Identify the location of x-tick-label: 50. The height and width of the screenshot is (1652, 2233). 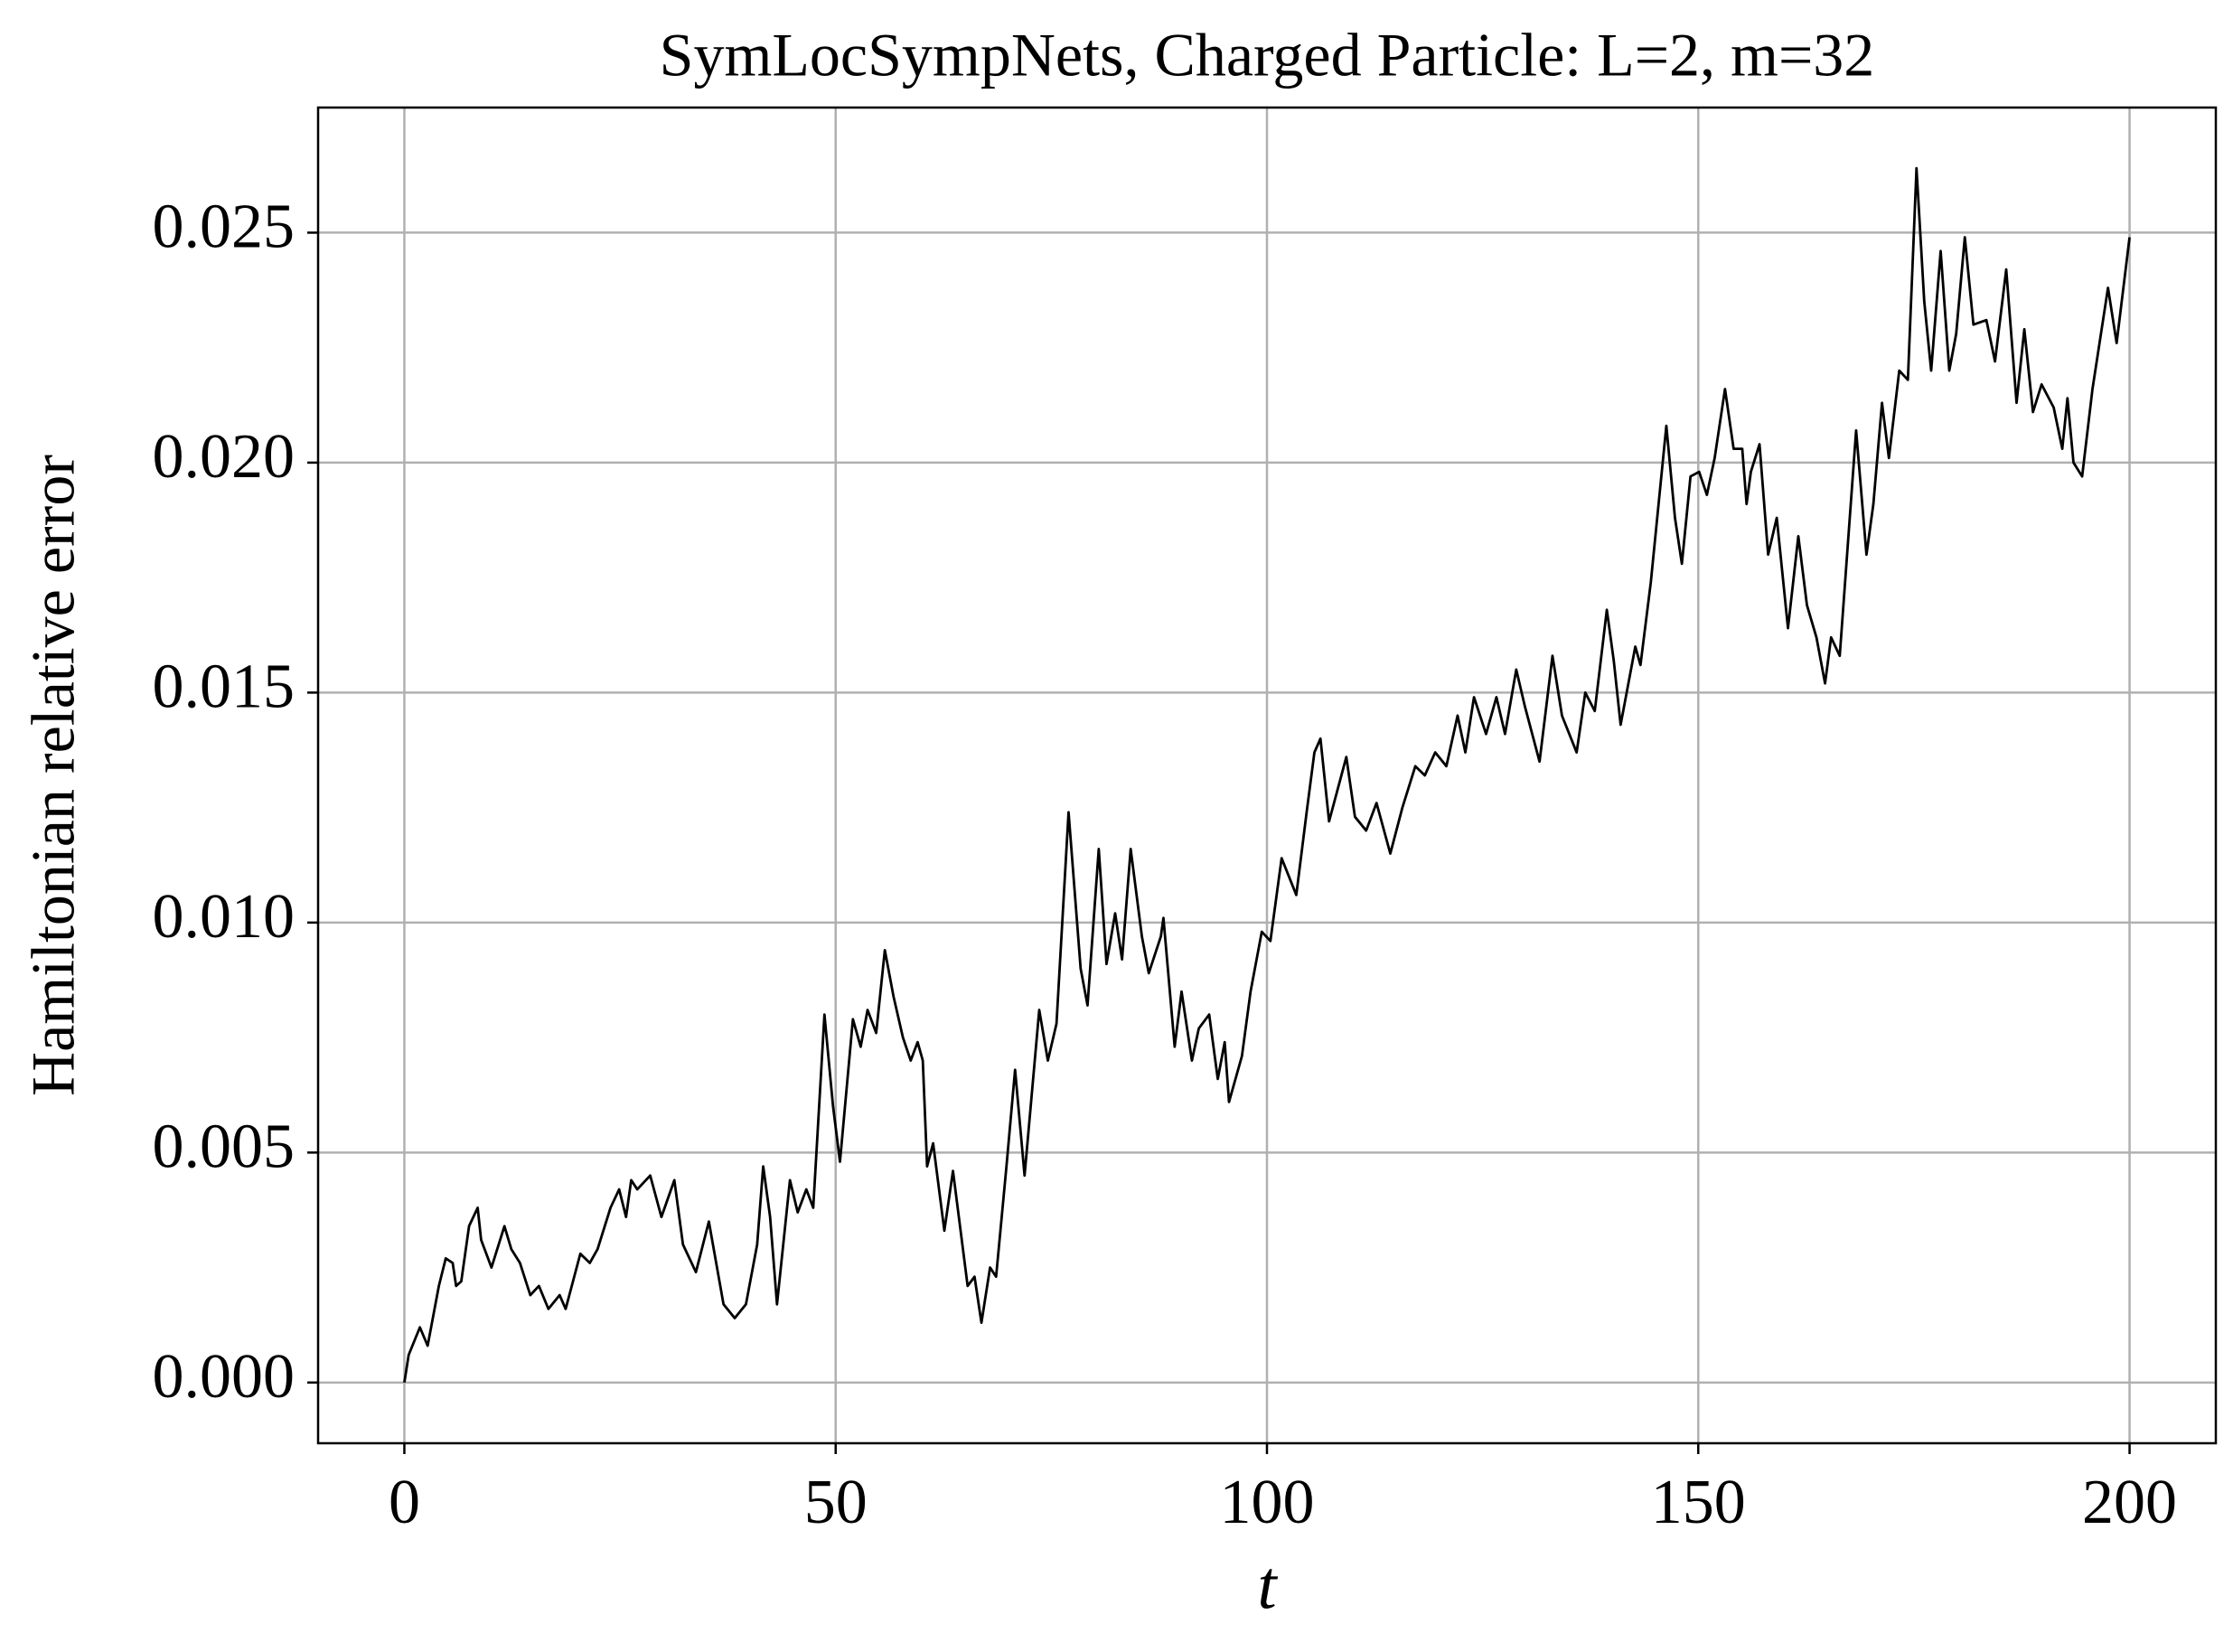
(836, 1502).